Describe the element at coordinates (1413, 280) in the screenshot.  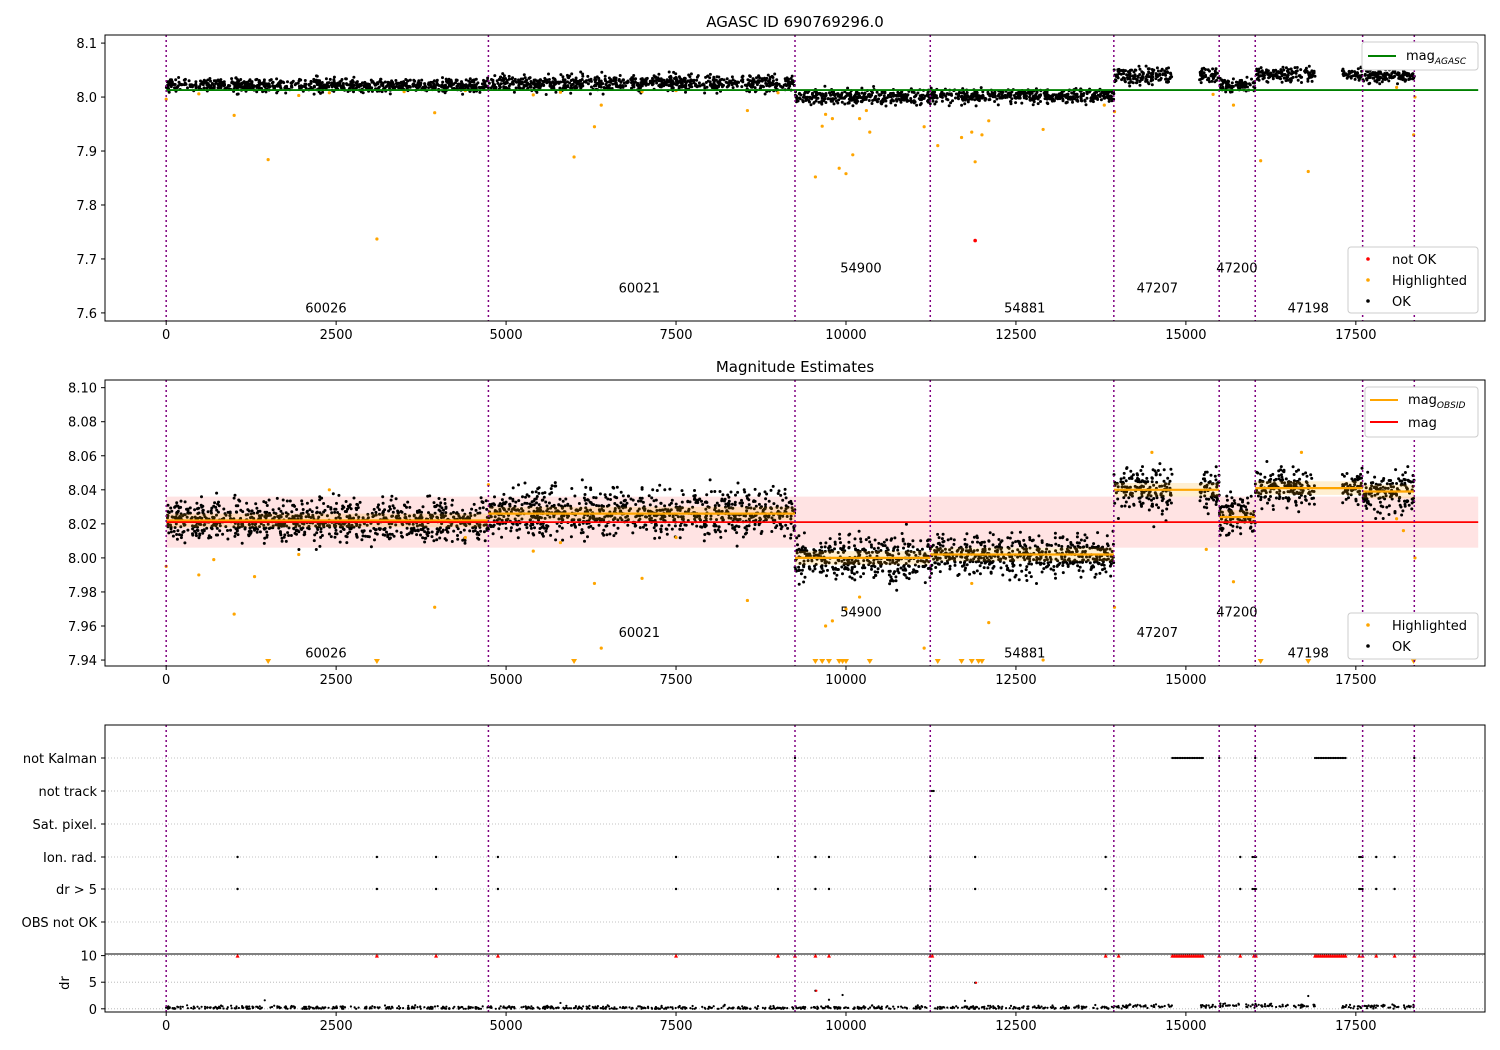
I see `agasc-legend-bottom: not OK Highlighted OK` at that location.